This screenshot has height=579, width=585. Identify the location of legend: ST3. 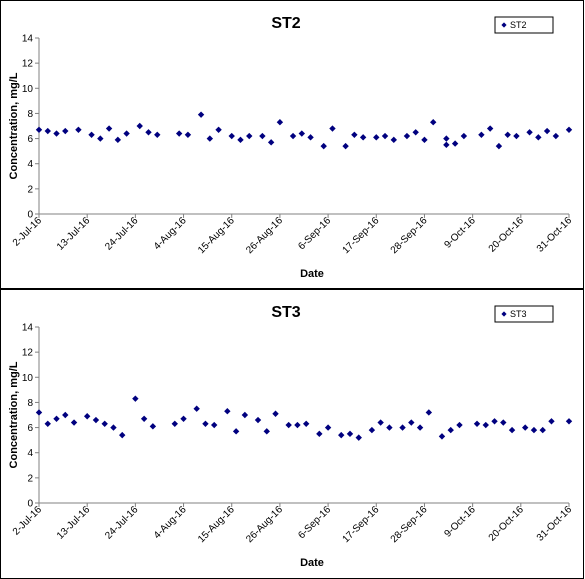
(524, 314).